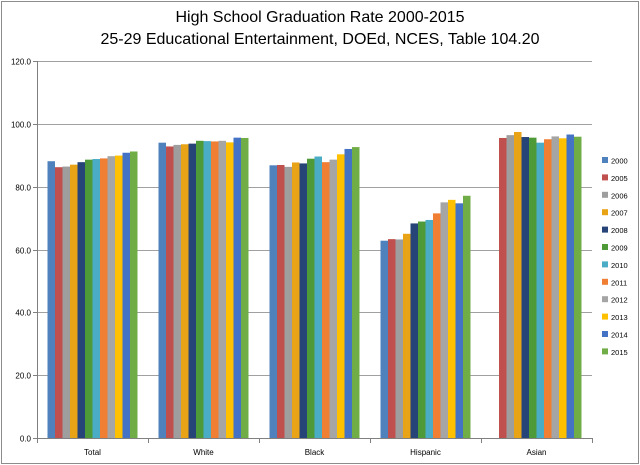  I want to click on x-tick-label: Black, so click(315, 452).